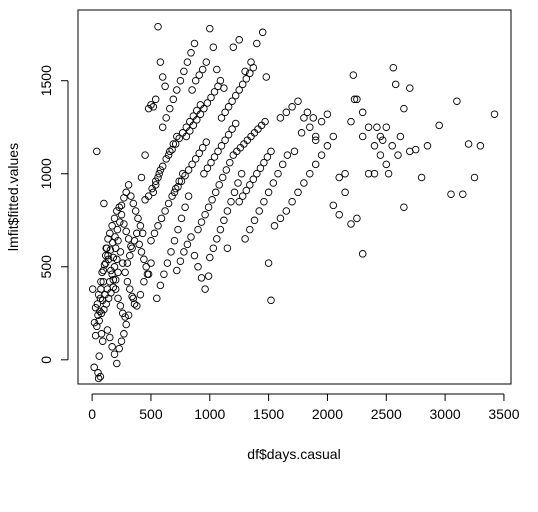  What do you see at coordinates (268, 414) in the screenshot?
I see `x-tick-label: 1500` at bounding box center [268, 414].